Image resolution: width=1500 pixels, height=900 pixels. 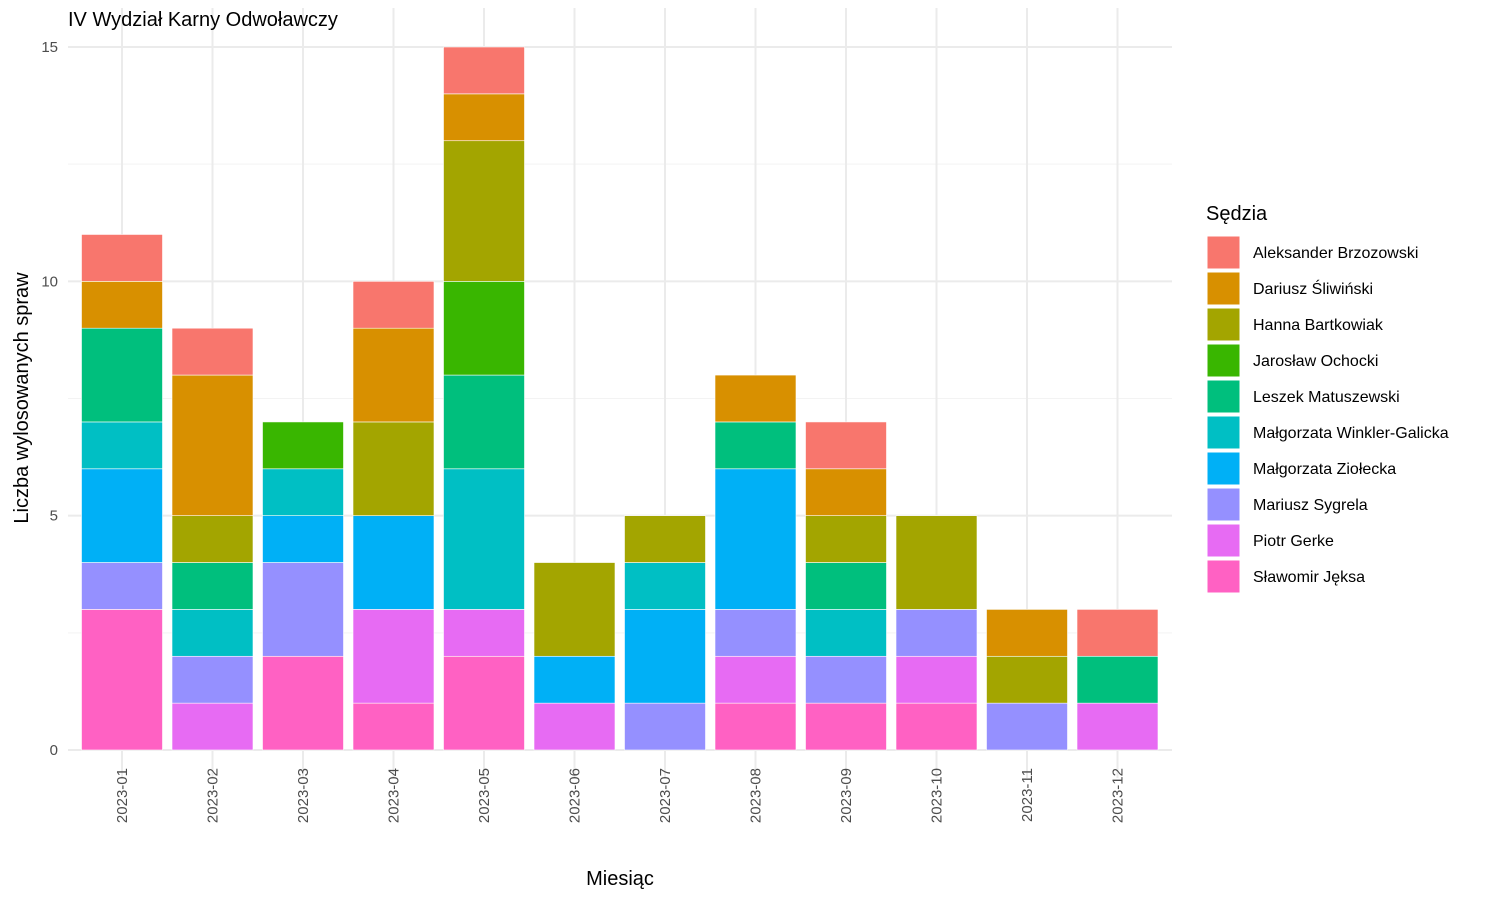 What do you see at coordinates (303, 795) in the screenshot?
I see `x-tick-label: 2023-03` at bounding box center [303, 795].